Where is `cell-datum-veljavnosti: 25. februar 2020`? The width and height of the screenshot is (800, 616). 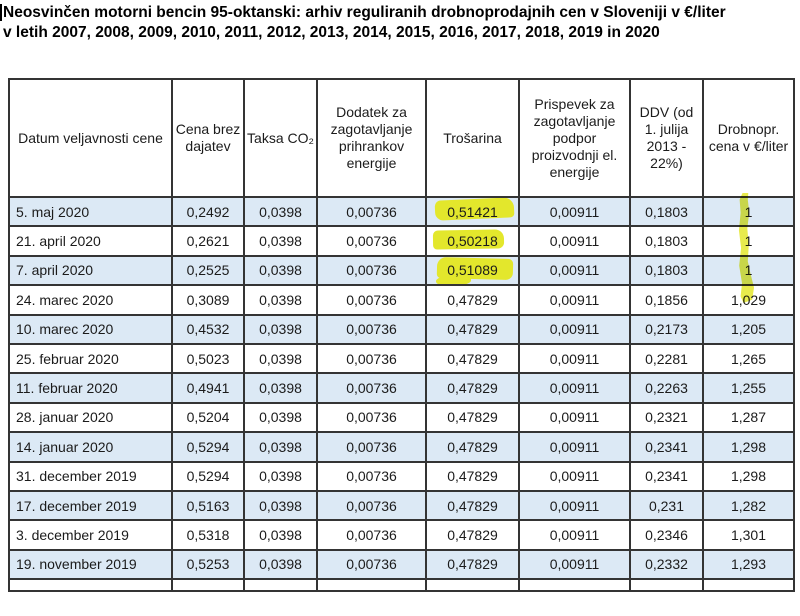 cell-datum-veljavnosti: 25. februar 2020 is located at coordinates (90, 358).